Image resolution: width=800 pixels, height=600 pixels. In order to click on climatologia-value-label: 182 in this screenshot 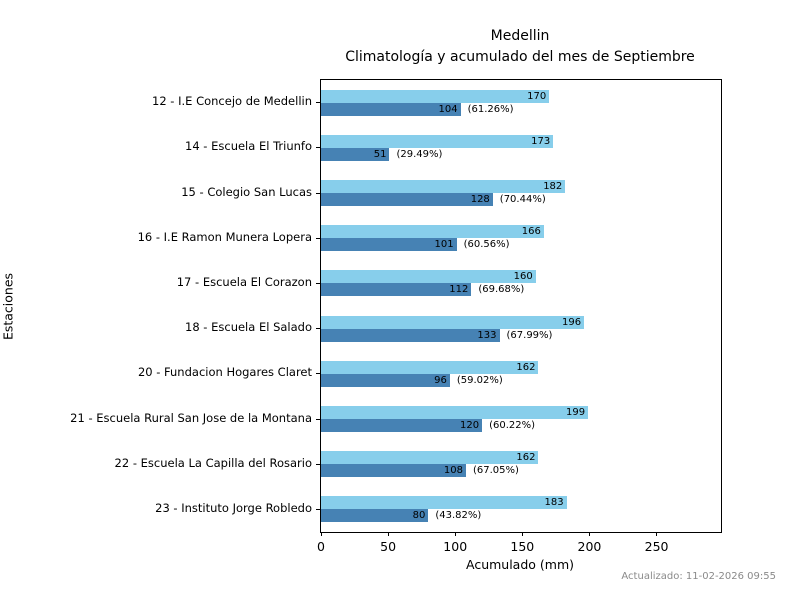, I will do `click(553, 186)`.